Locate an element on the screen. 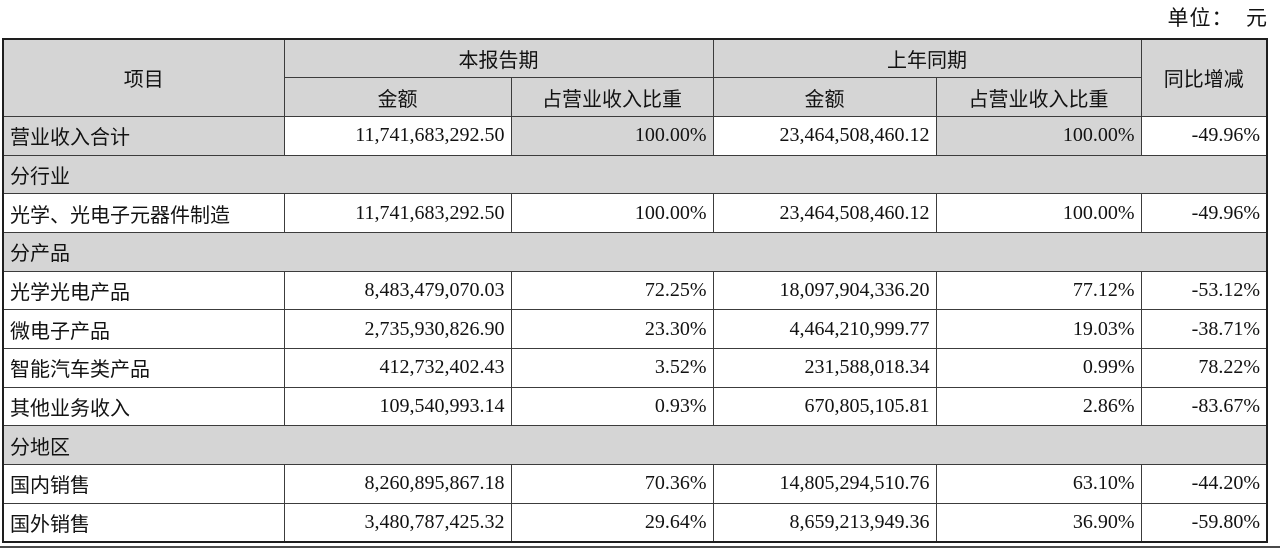 This screenshot has height=549, width=1280. row-label: 微电子产品 is located at coordinates (143, 329).